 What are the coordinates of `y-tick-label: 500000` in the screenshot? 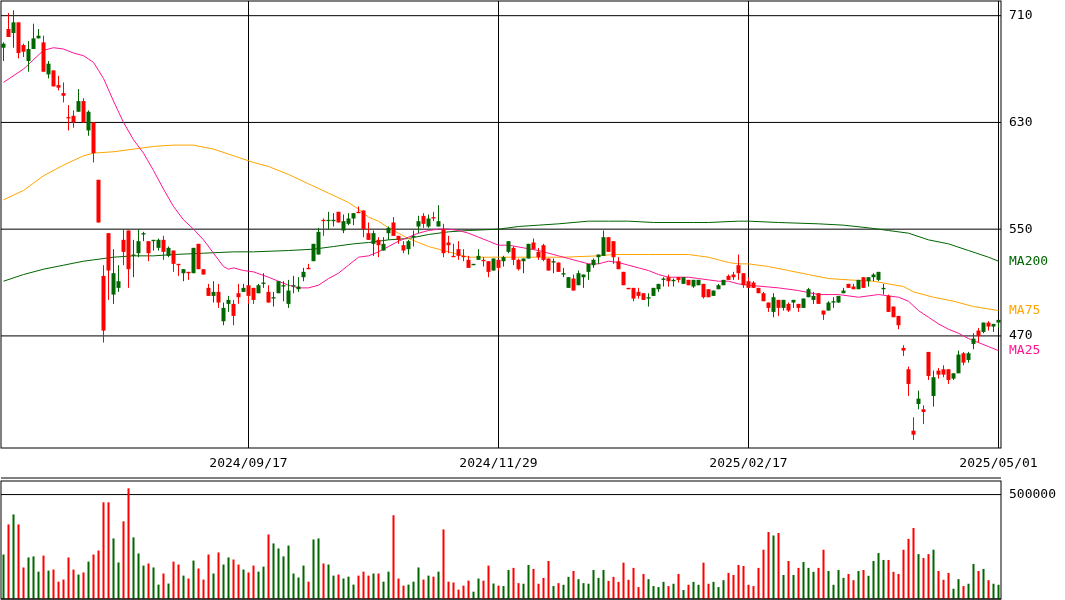 It's located at (1032, 494).